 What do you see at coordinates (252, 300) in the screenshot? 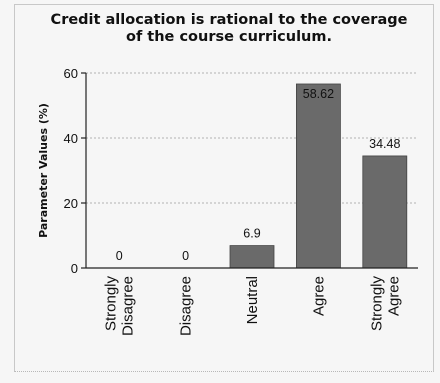
I see `x-tick-label: Neutral` at bounding box center [252, 300].